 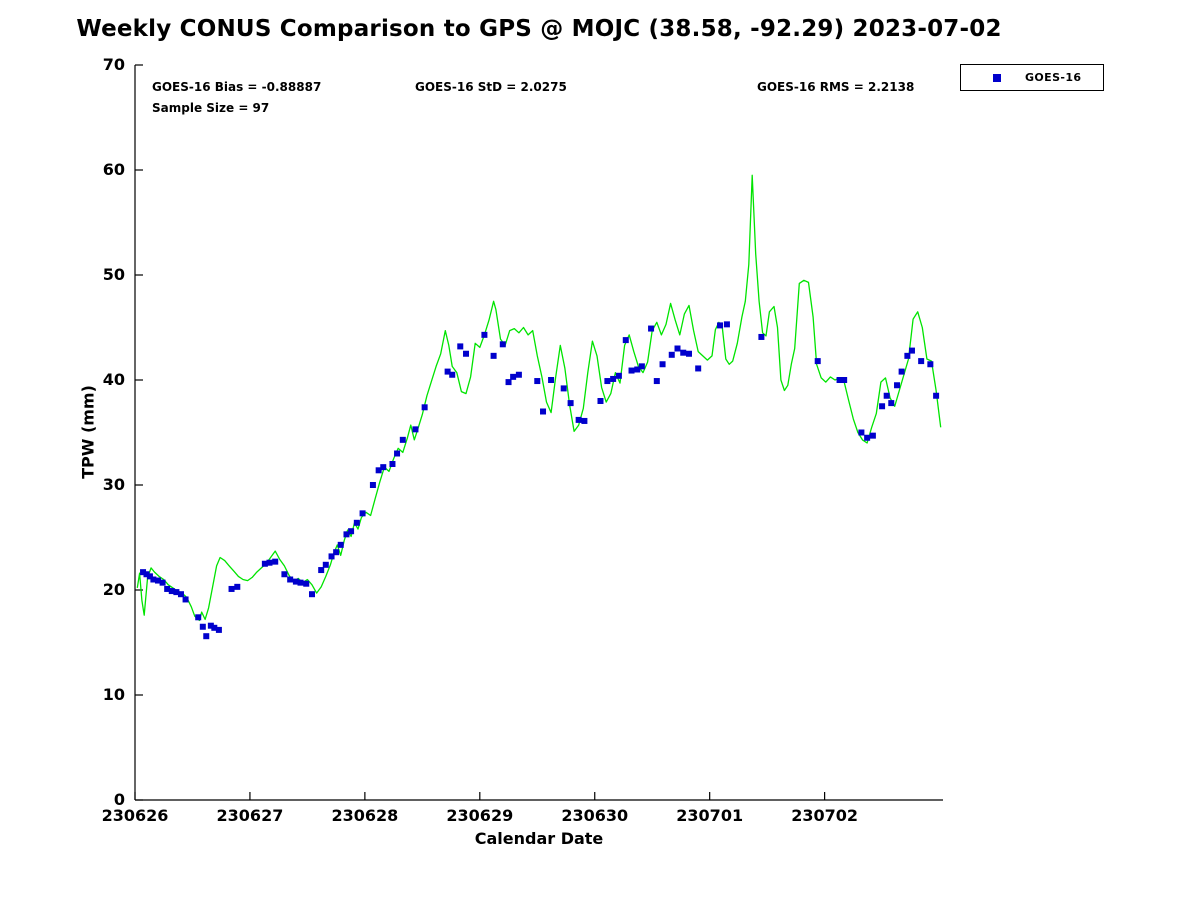 What do you see at coordinates (88, 432) in the screenshot?
I see `y-axis-label: TPW (mm)` at bounding box center [88, 432].